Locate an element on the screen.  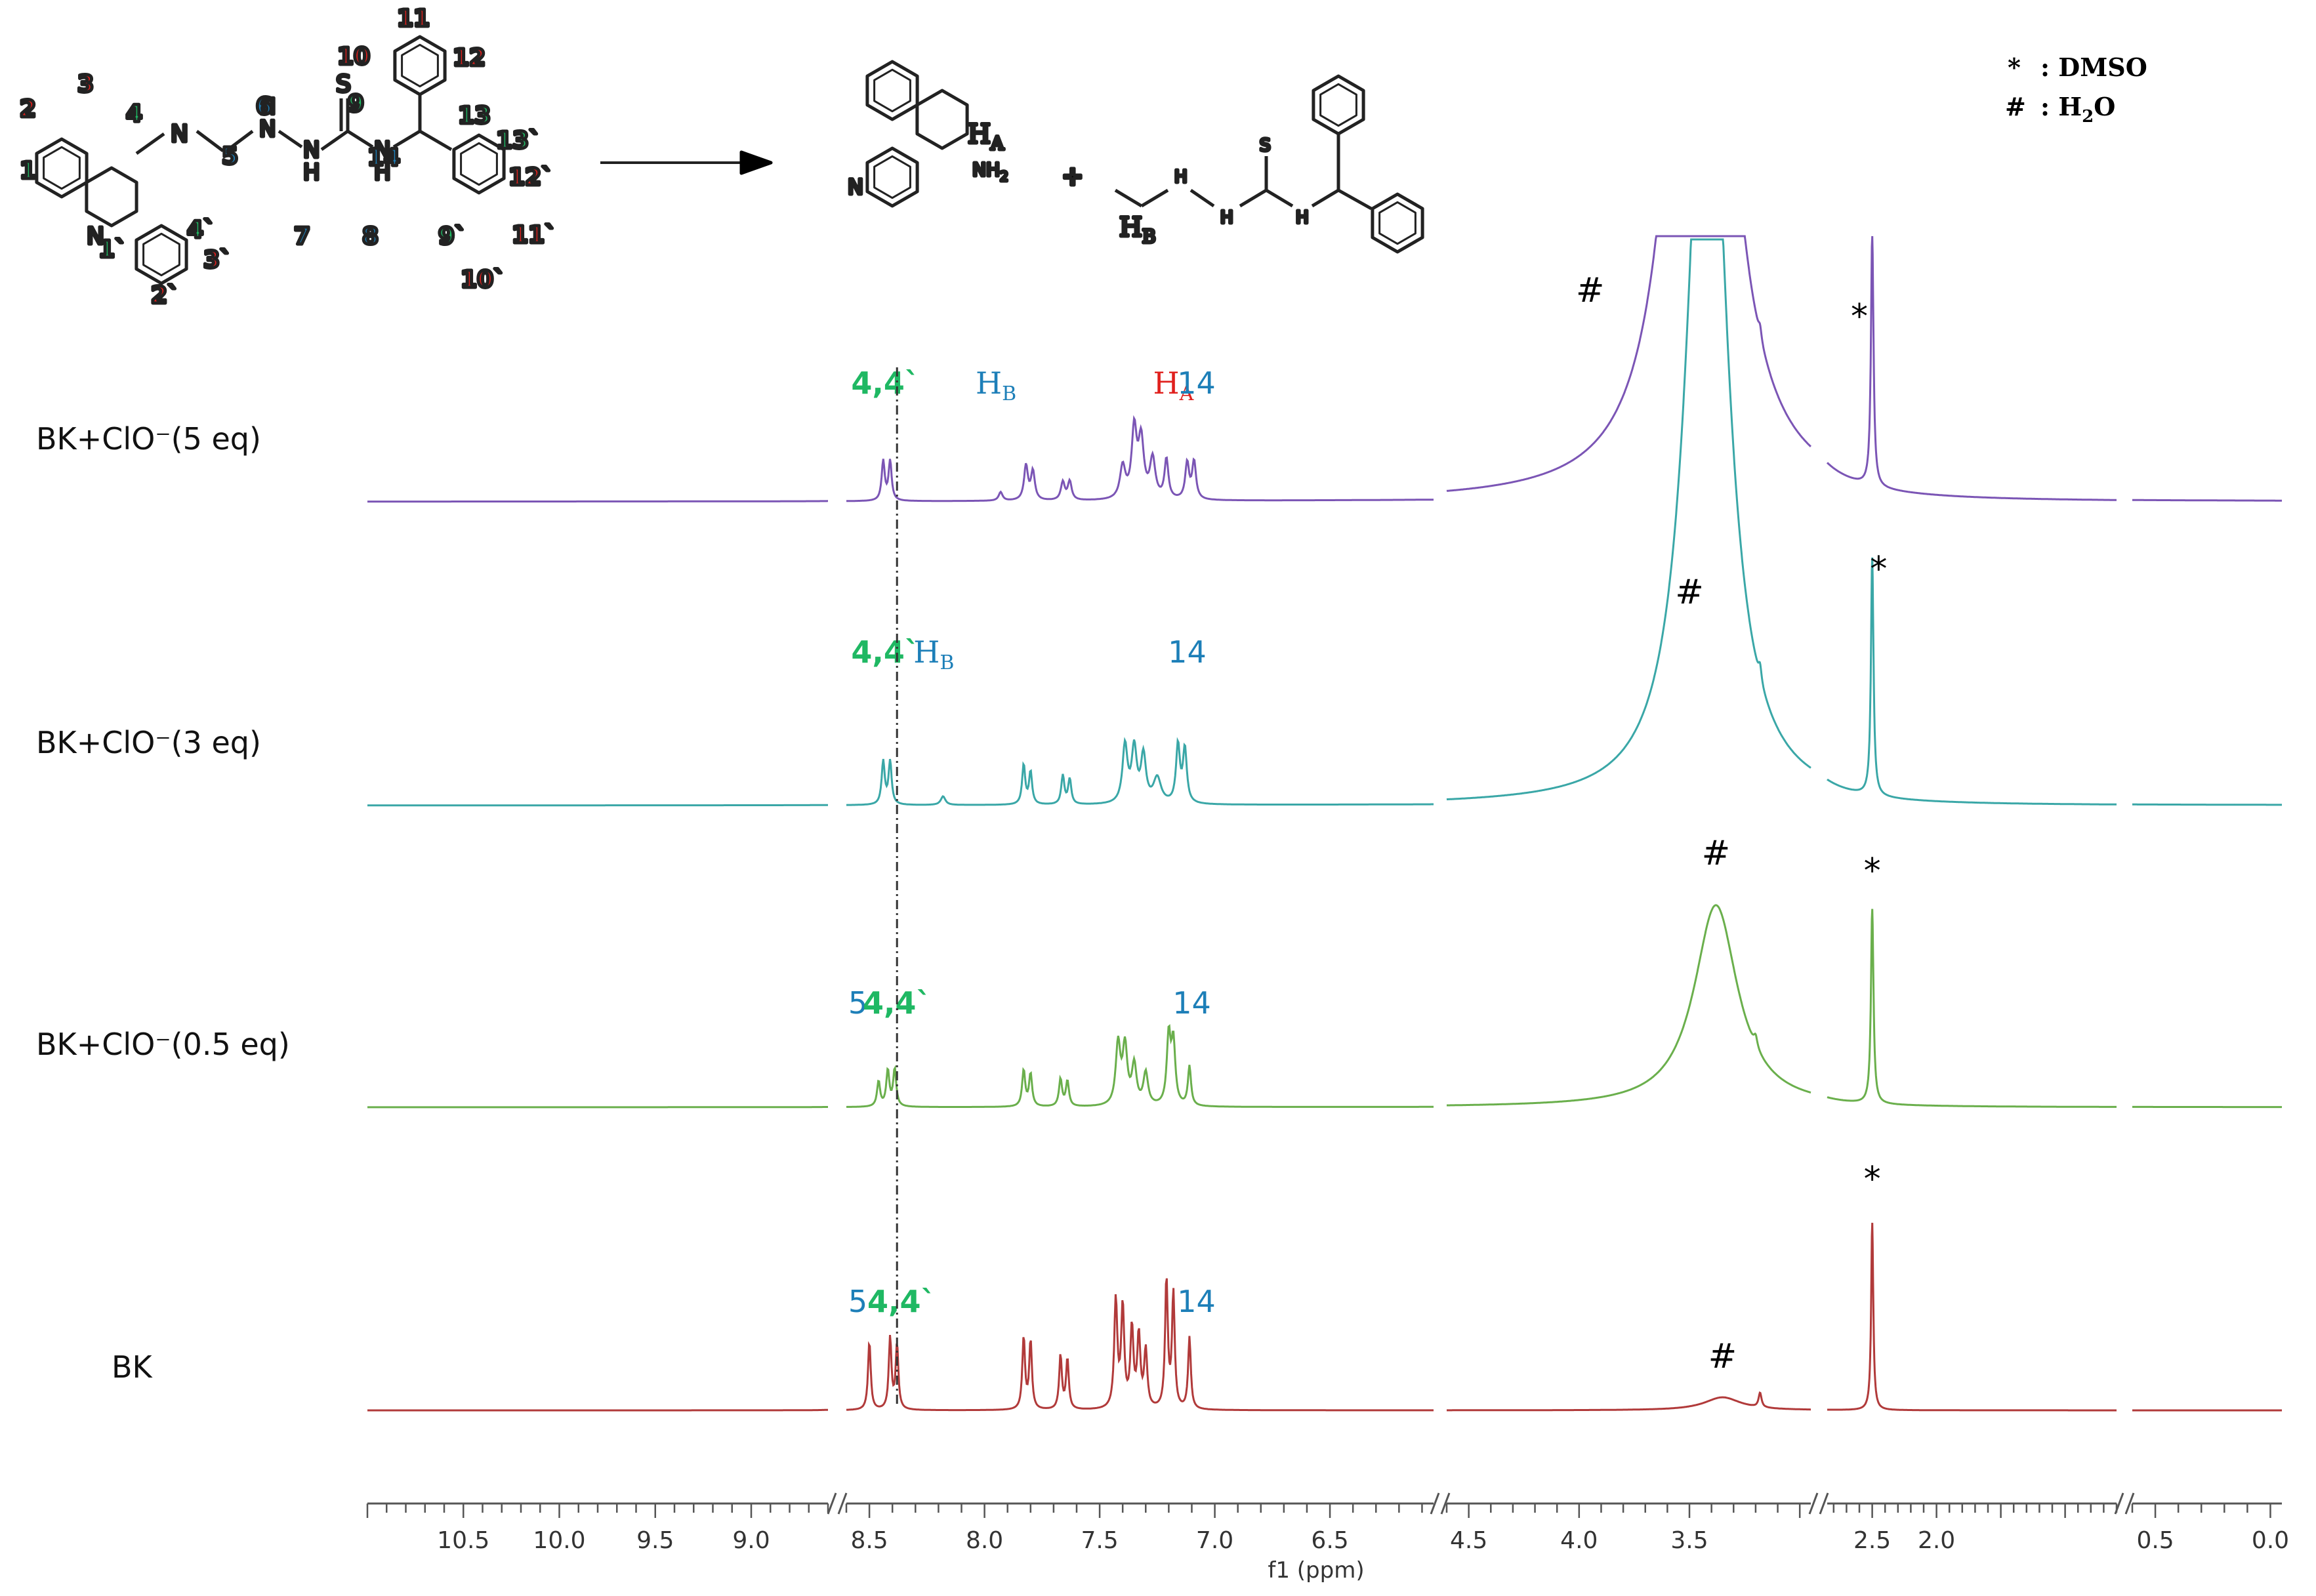
atom-number-label: 5 is located at coordinates (230, 156).